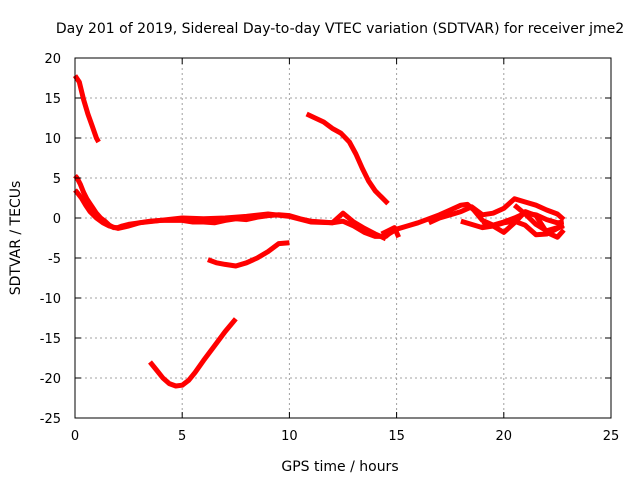 The image size is (640, 480). Describe the element at coordinates (538, 218) in the screenshot. I see `series-line-track-h` at that location.